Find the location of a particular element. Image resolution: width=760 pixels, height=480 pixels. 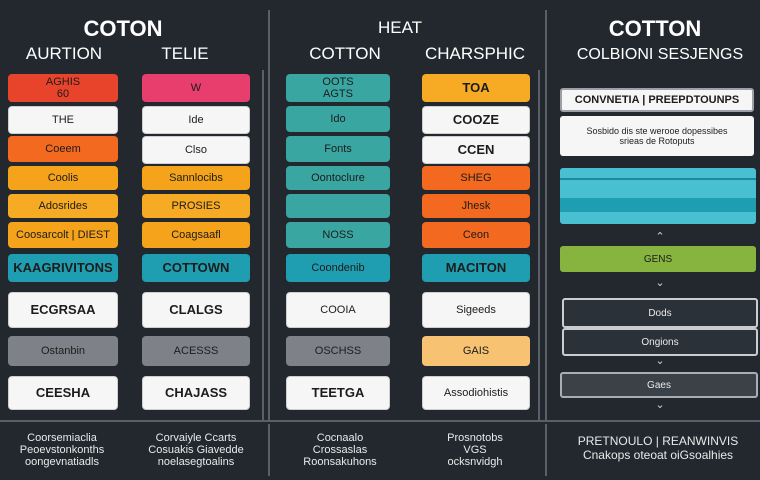

col2-tile-8: CLALGS is located at coordinates (196, 310).